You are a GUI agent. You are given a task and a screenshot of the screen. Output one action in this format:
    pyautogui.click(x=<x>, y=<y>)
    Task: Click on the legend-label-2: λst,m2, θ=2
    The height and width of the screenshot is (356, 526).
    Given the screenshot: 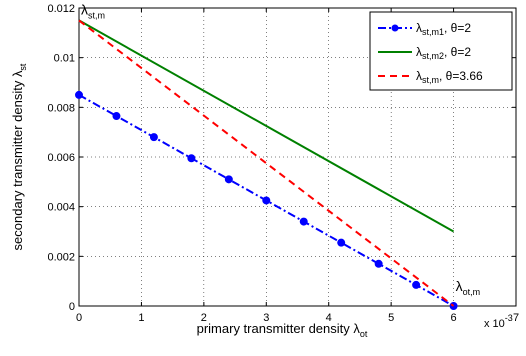 What is the action you would take?
    pyautogui.click(x=443, y=53)
    